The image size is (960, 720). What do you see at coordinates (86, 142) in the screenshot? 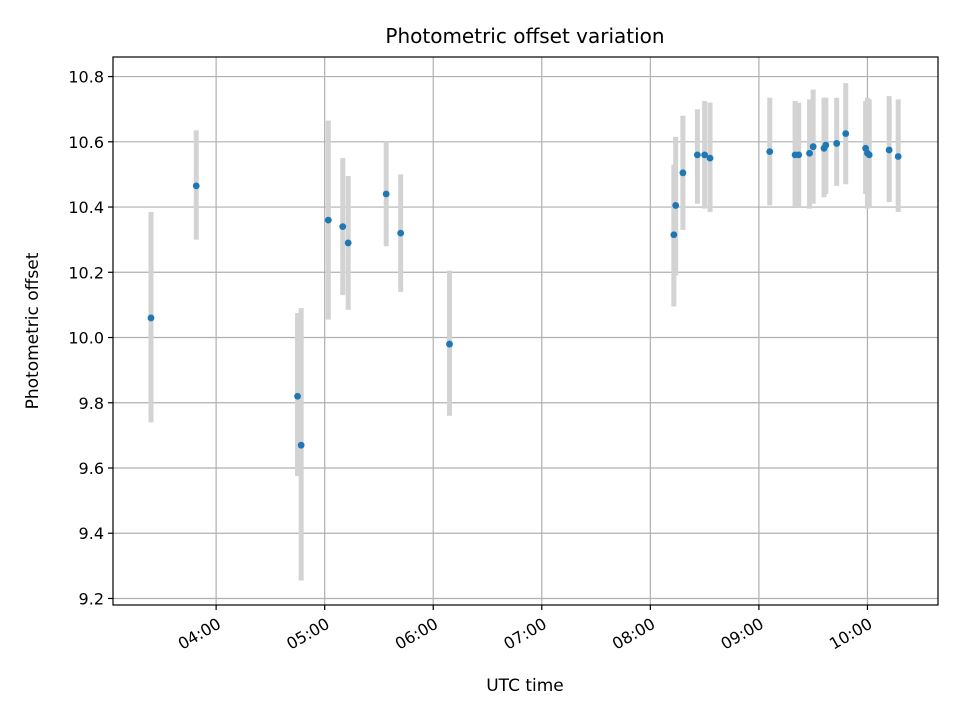
I see `y-tick-label: 10.6` at bounding box center [86, 142].